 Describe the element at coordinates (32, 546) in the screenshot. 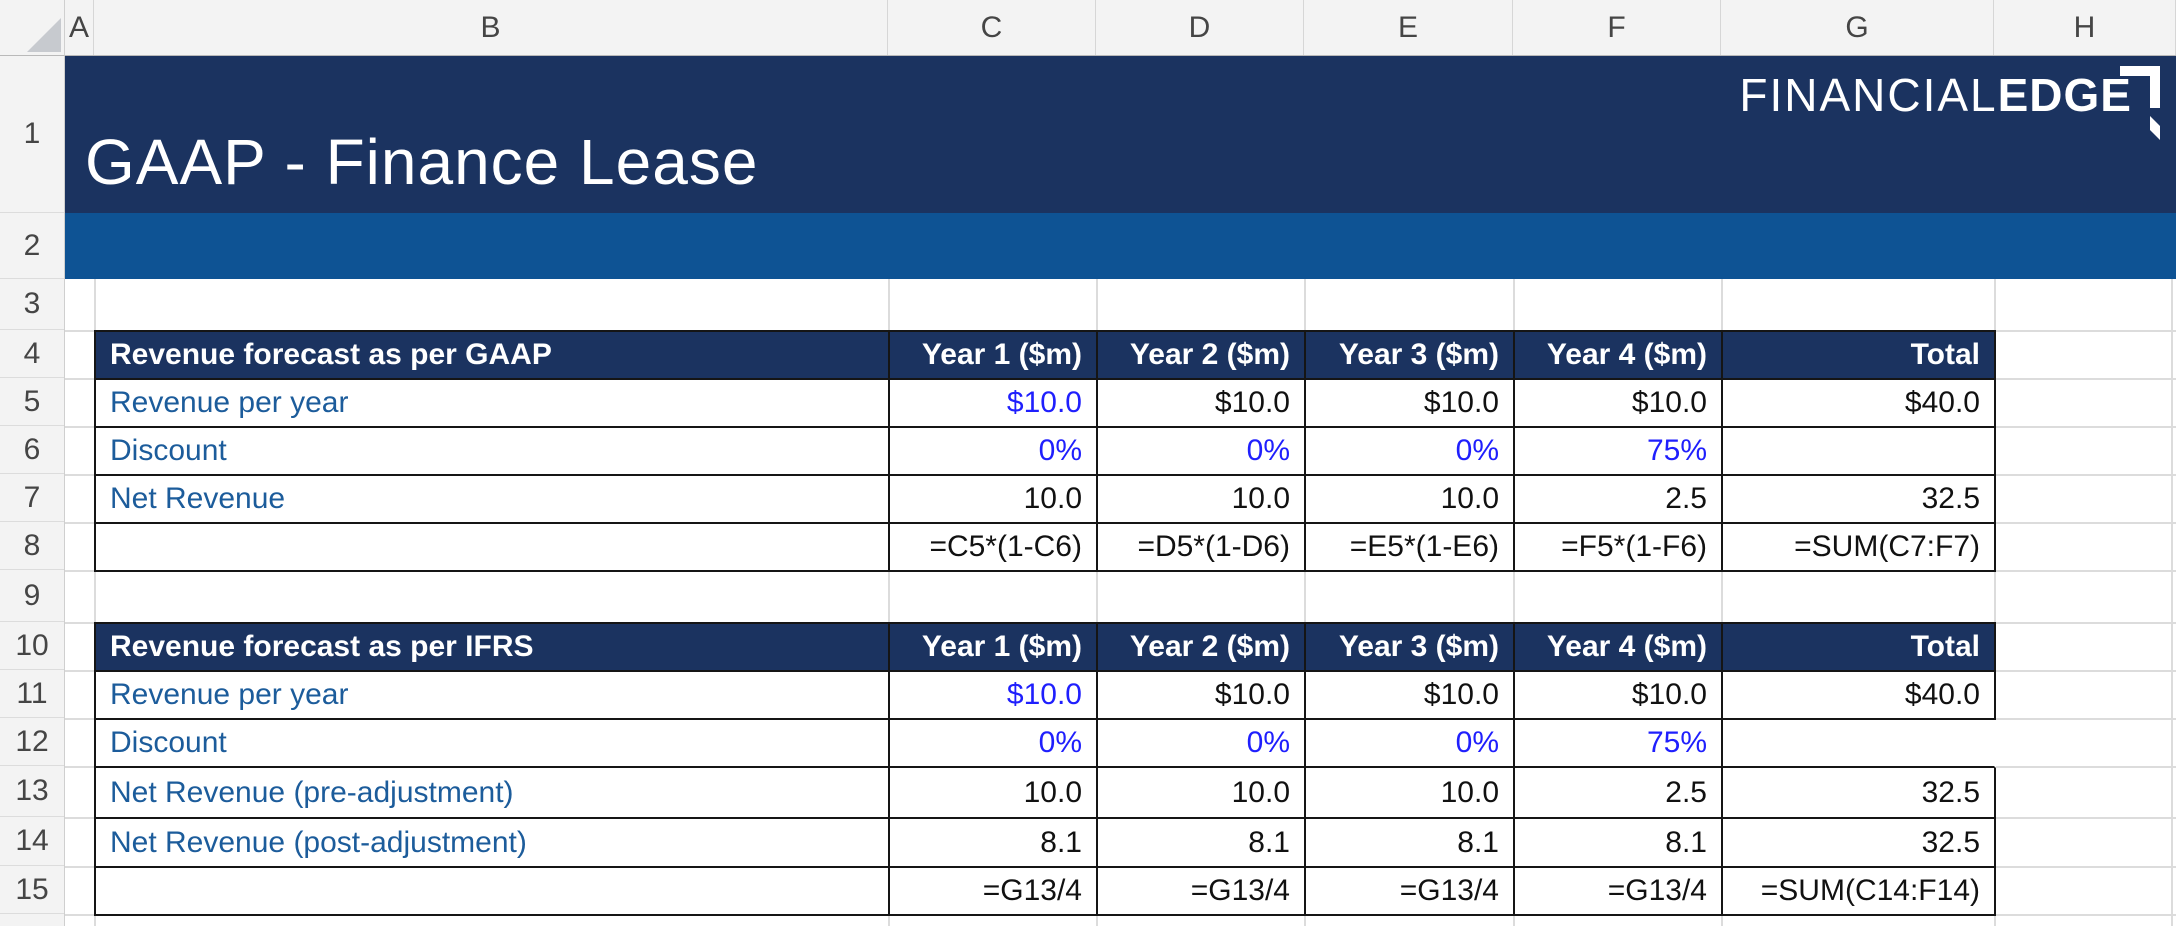

I see `row-header-8: 8` at that location.